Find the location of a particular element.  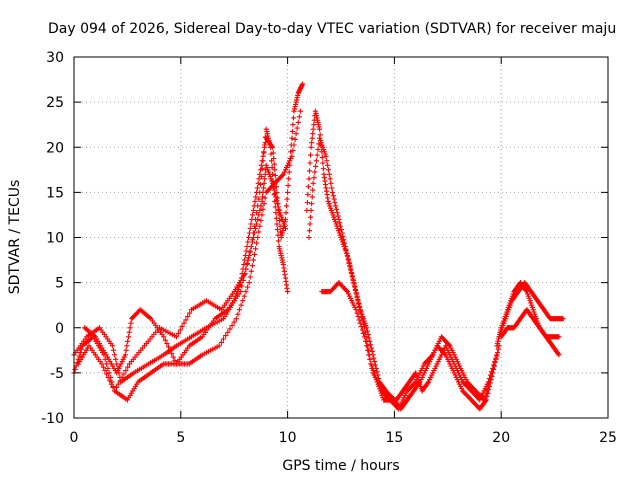

x-tick-label: 20 is located at coordinates (501, 438).